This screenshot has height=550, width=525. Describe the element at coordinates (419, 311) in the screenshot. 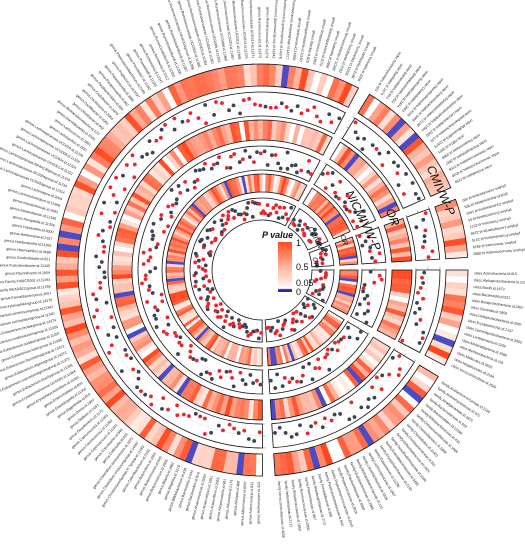

I see `track-frame` at that location.